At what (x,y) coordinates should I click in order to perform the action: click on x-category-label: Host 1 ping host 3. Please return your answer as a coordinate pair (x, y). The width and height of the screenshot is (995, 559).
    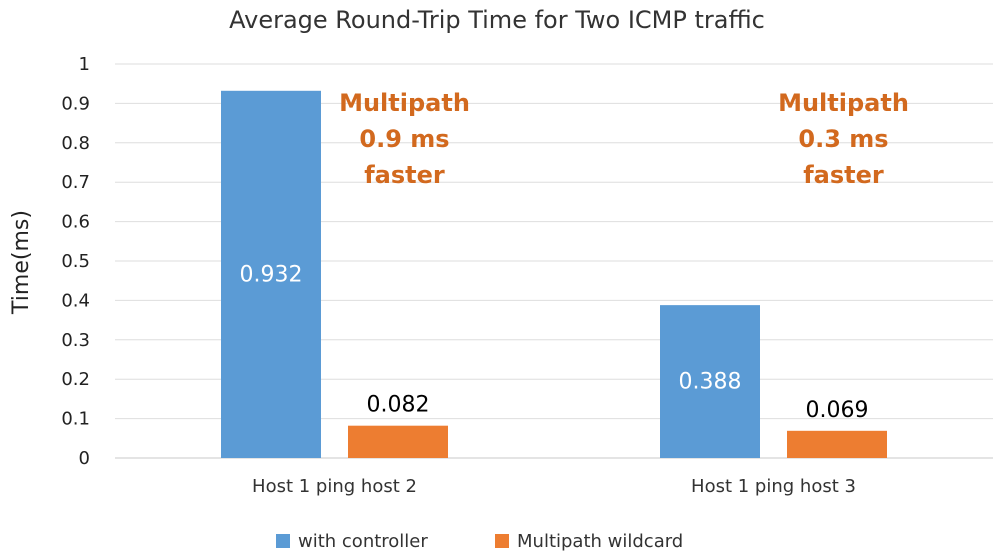
    Looking at the image, I should click on (773, 486).